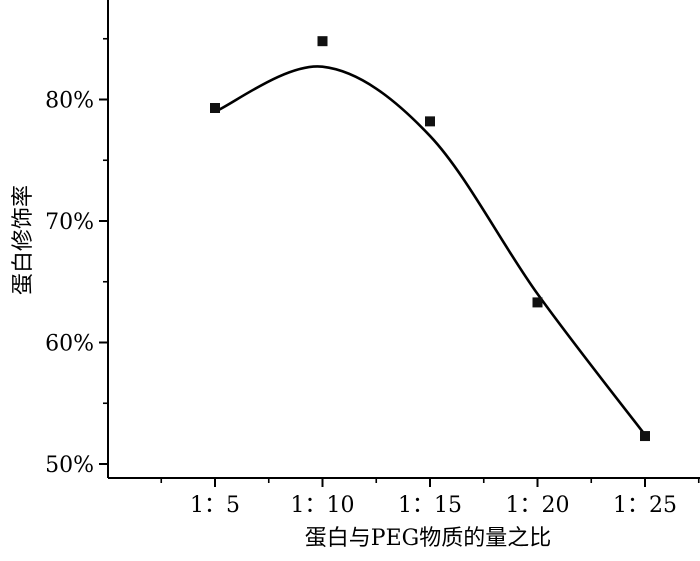  Describe the element at coordinates (428, 538) in the screenshot. I see `x-axis-title: 蛋白与PEG物质的量之比` at that location.